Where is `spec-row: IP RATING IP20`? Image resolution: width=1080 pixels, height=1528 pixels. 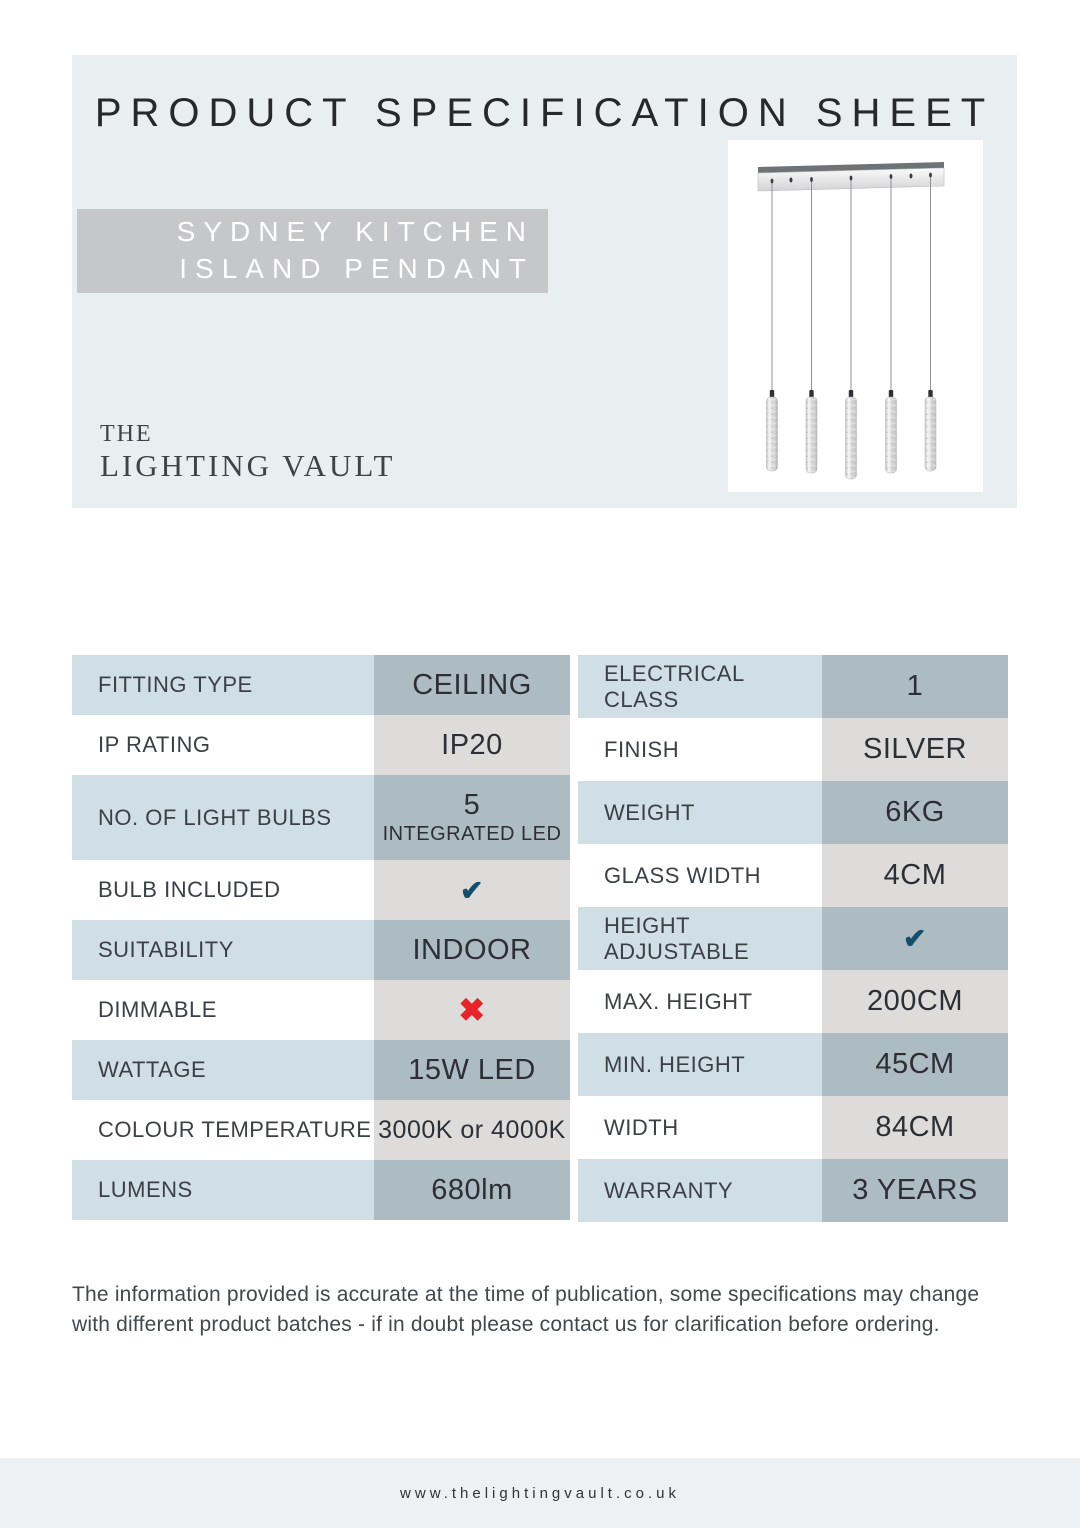 spec-row: IP RATING IP20 is located at coordinates (321, 745).